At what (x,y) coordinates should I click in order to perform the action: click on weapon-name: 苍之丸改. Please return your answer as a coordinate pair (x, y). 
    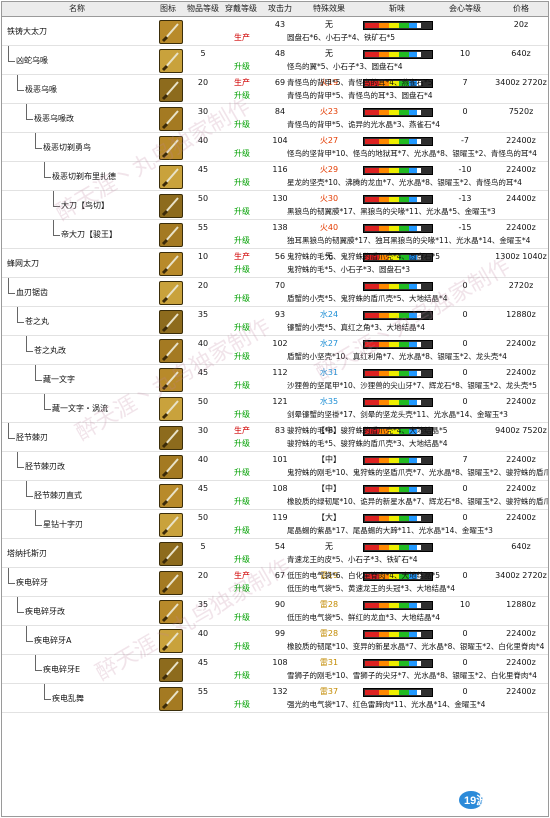
    Looking at the image, I should click on (50, 350).